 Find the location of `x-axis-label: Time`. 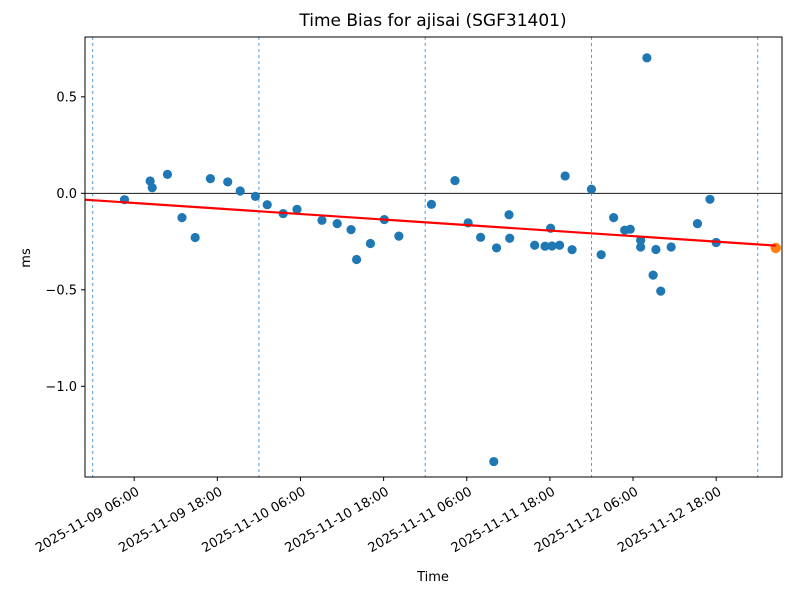

x-axis-label: Time is located at coordinates (432, 577).